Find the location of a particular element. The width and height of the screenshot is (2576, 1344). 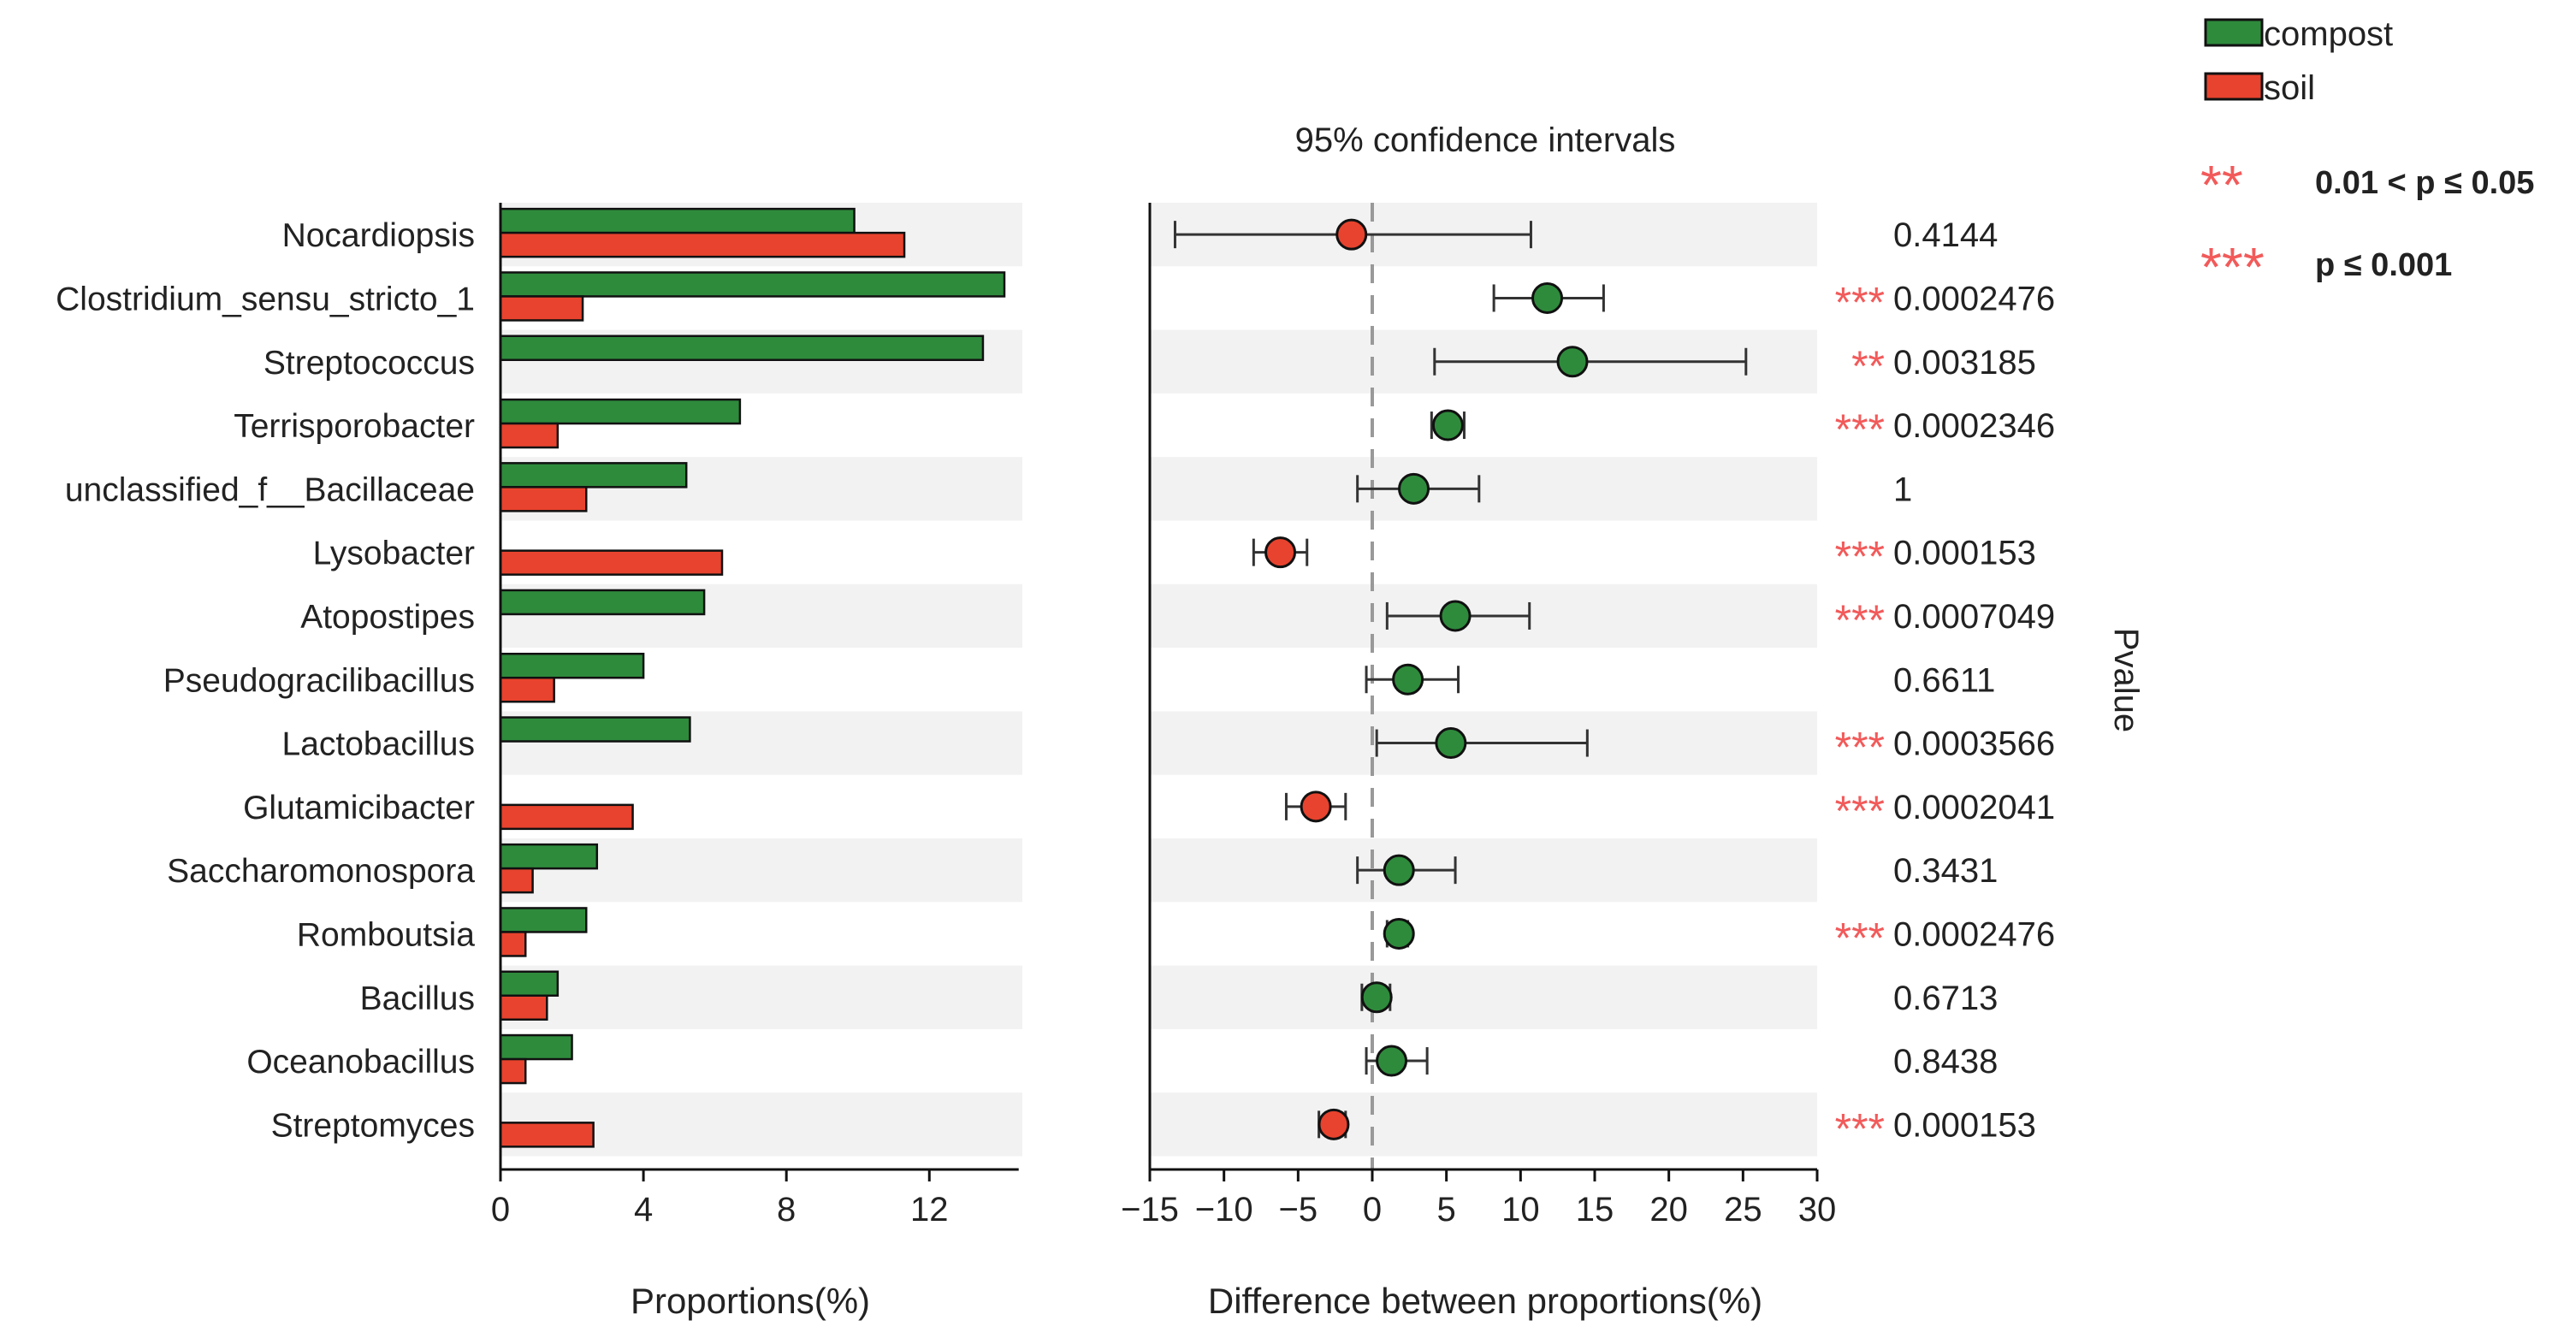

ci-atopostipes is located at coordinates (1458, 616).